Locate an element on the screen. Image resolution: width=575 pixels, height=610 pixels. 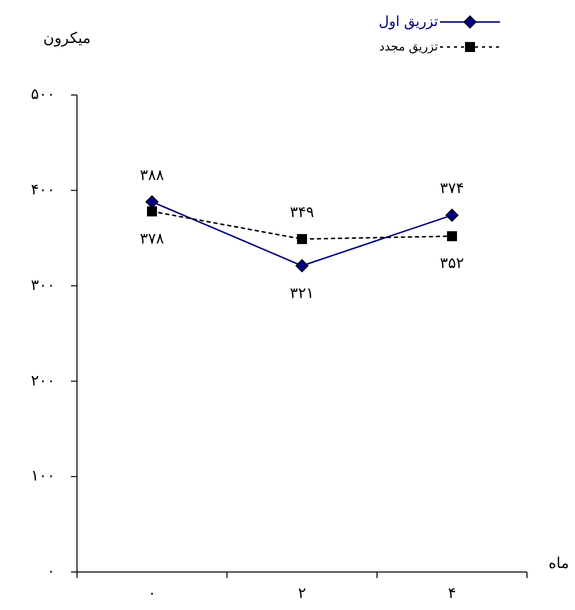
x-tick-label: ۲ is located at coordinates (302, 593).